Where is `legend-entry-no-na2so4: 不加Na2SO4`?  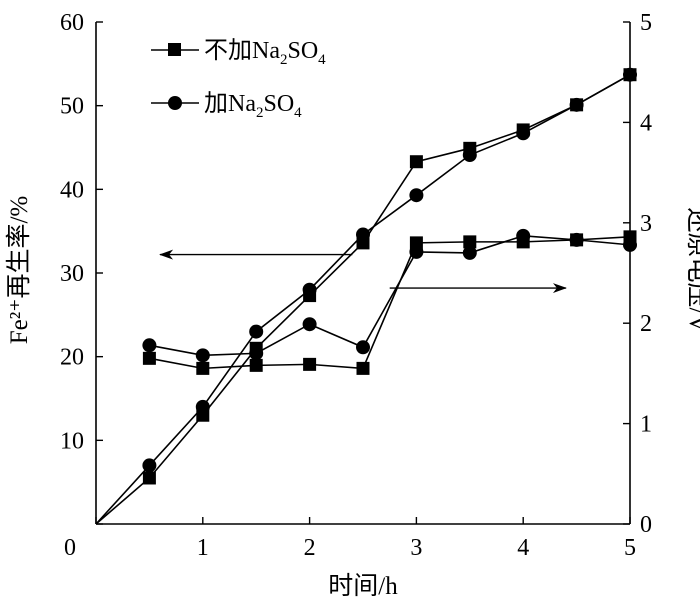
legend-entry-no-na2so4: 不加Na2SO4 is located at coordinates (238, 52).